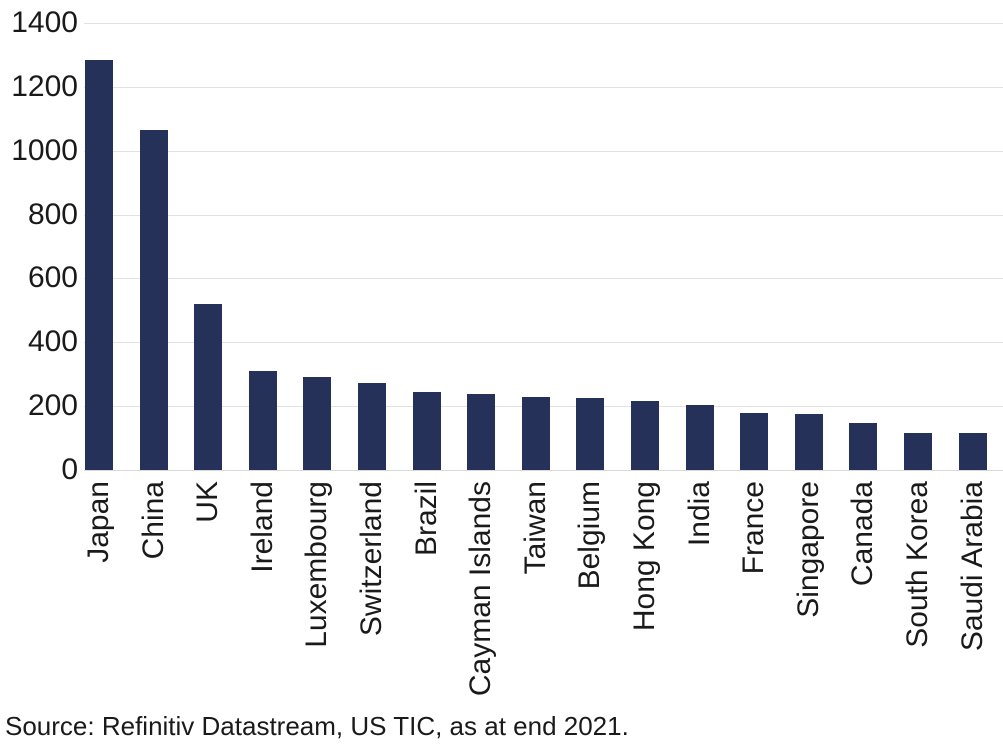 This screenshot has width=1003, height=747. Describe the element at coordinates (535, 433) in the screenshot. I see `bar-taiwan` at that location.